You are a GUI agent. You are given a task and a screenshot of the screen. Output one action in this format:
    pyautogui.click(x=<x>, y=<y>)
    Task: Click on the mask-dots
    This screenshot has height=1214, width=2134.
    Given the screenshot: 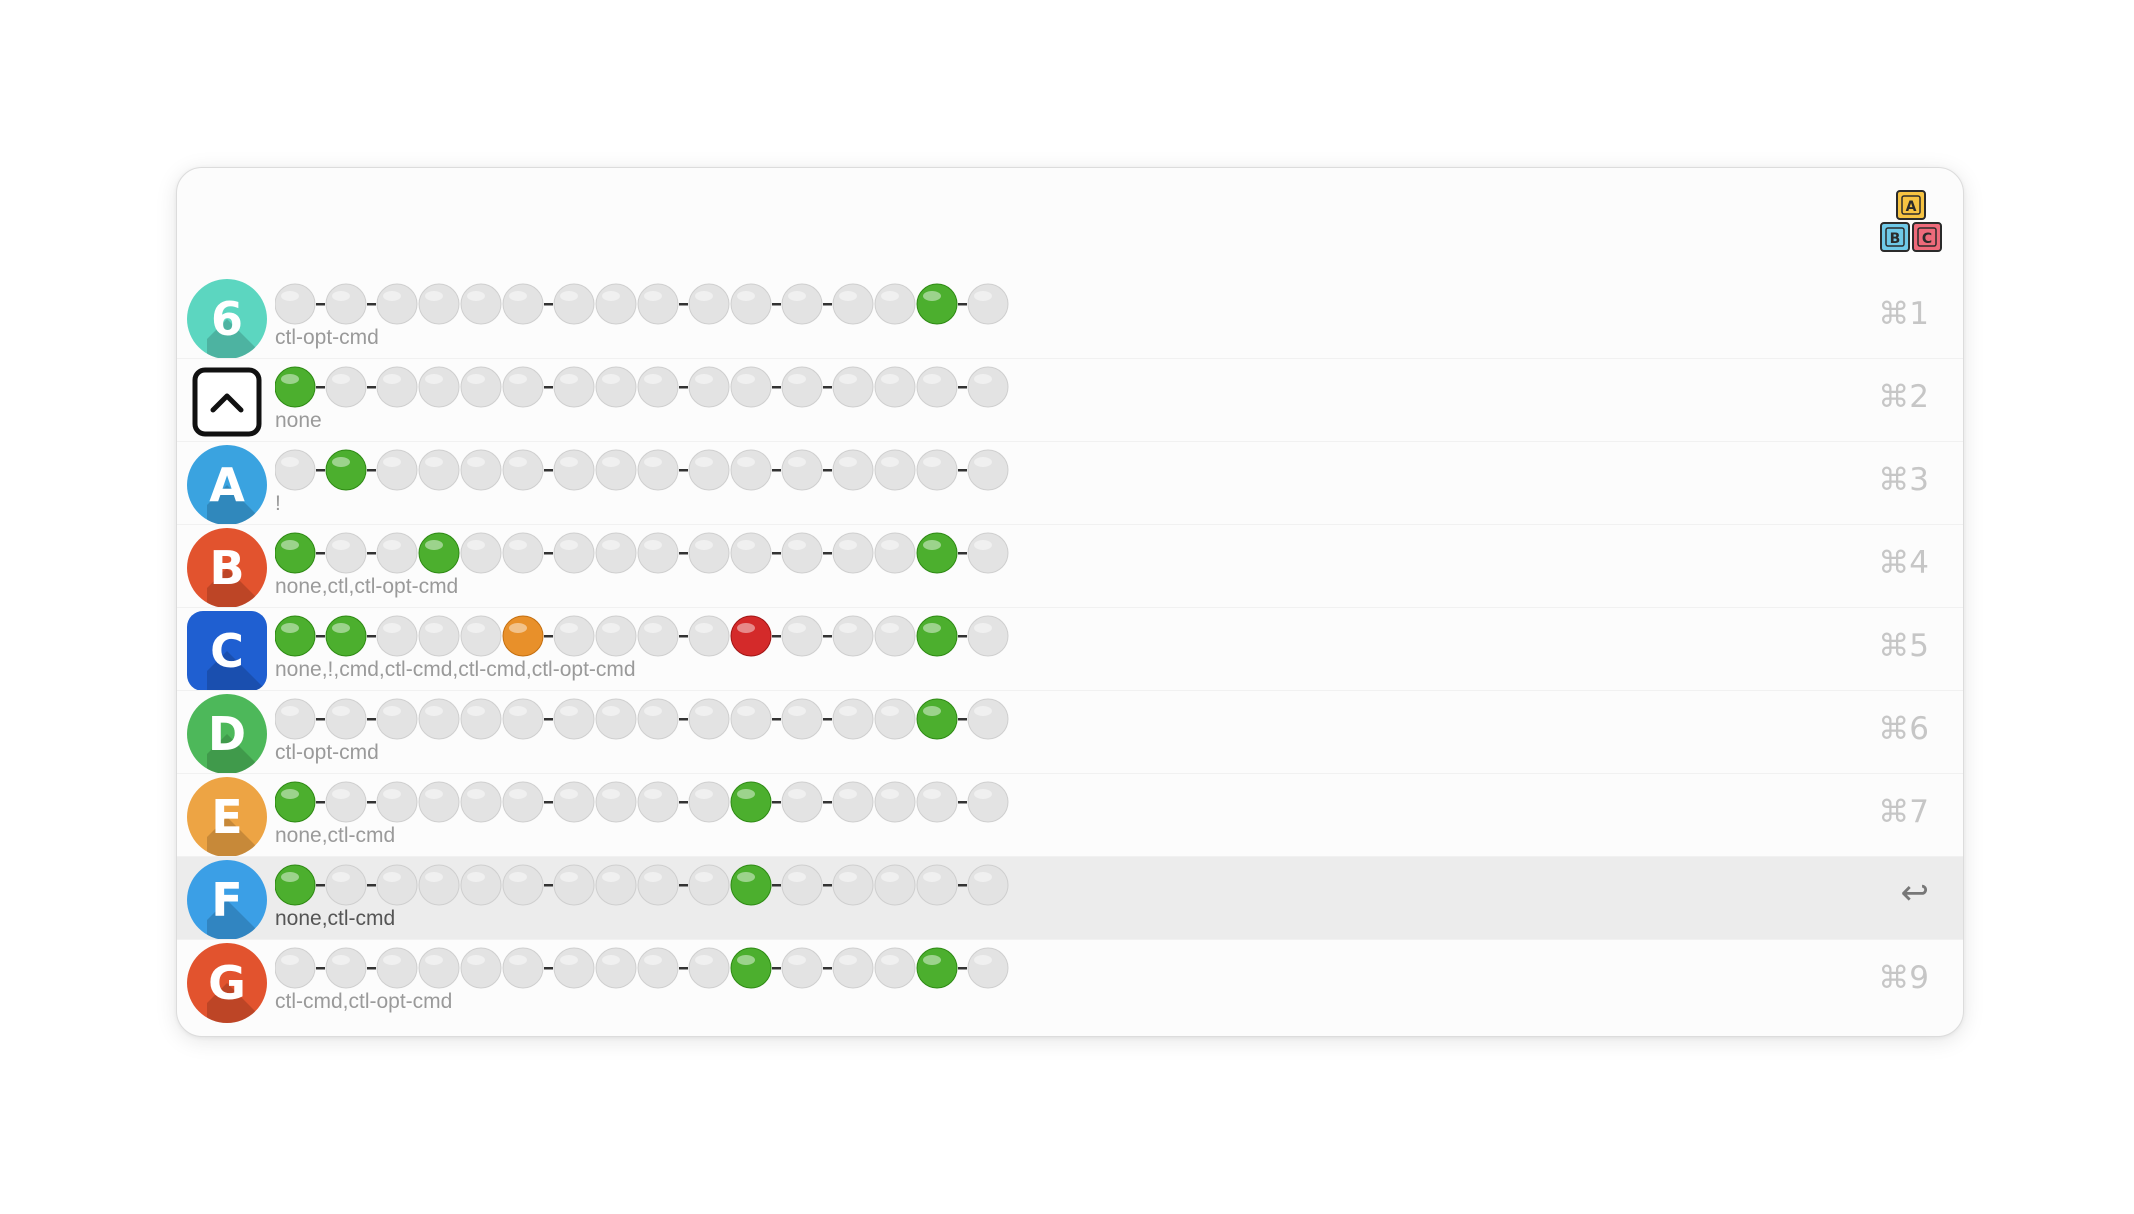 What is the action you would take?
    pyautogui.click(x=655, y=802)
    